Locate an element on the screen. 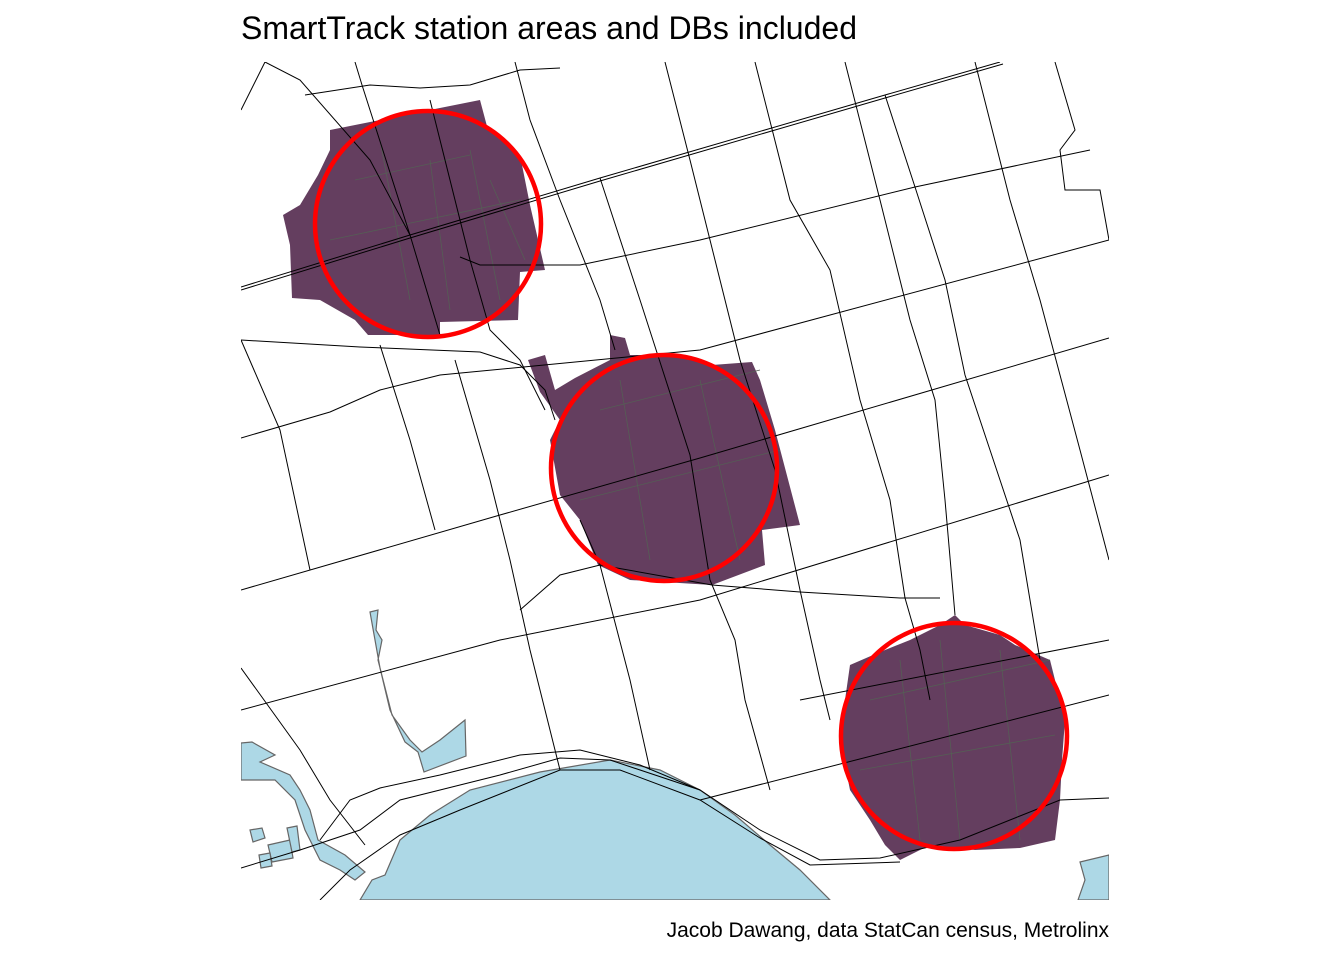 The height and width of the screenshot is (960, 1344). station-circle-south is located at coordinates (954, 736).